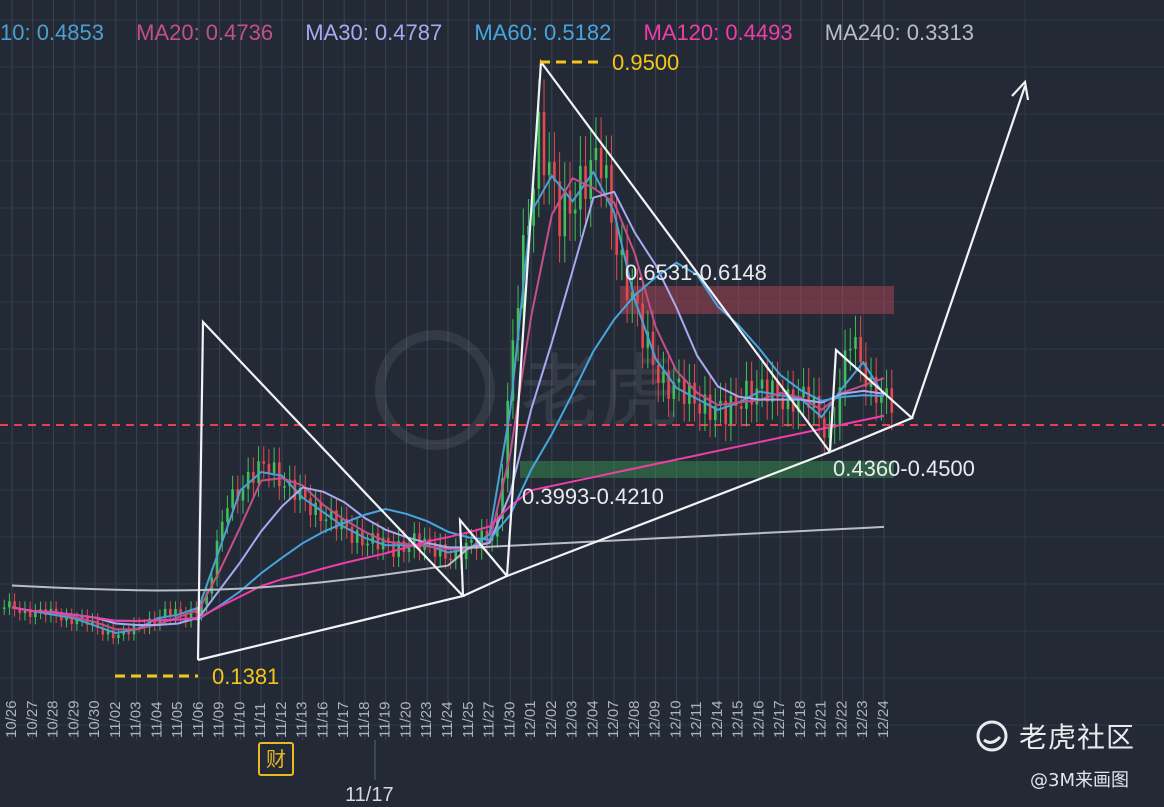  I want to click on x-tick-label: 11/06, so click(198, 720).